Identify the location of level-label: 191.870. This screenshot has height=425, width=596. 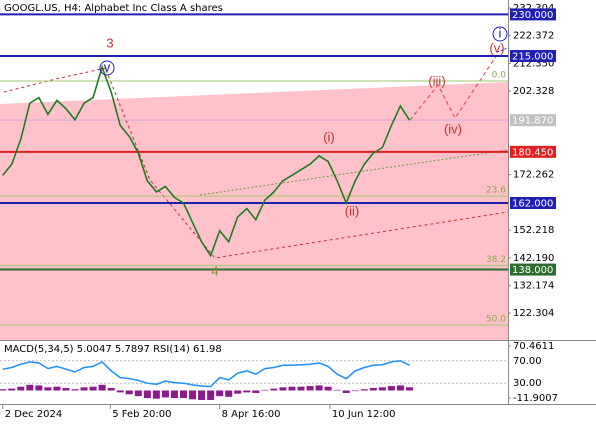
(532, 121).